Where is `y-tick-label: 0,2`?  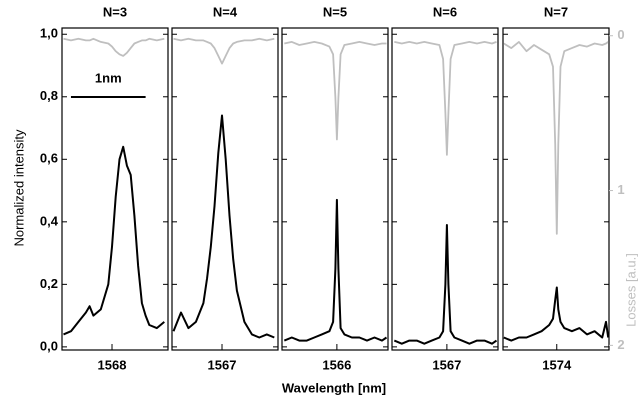
y-tick-label: 0,2 is located at coordinates (49, 283).